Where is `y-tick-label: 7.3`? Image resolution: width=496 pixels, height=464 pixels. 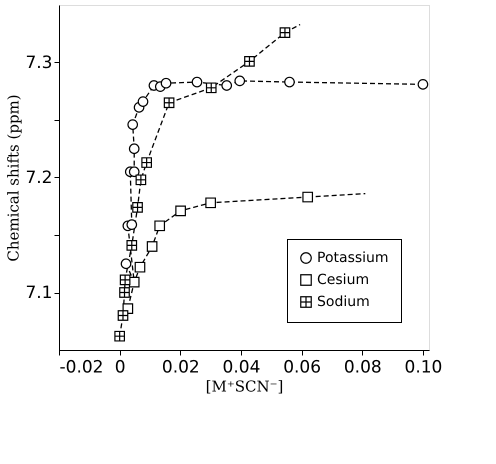 y-tick-label: 7.3 is located at coordinates (38, 63).